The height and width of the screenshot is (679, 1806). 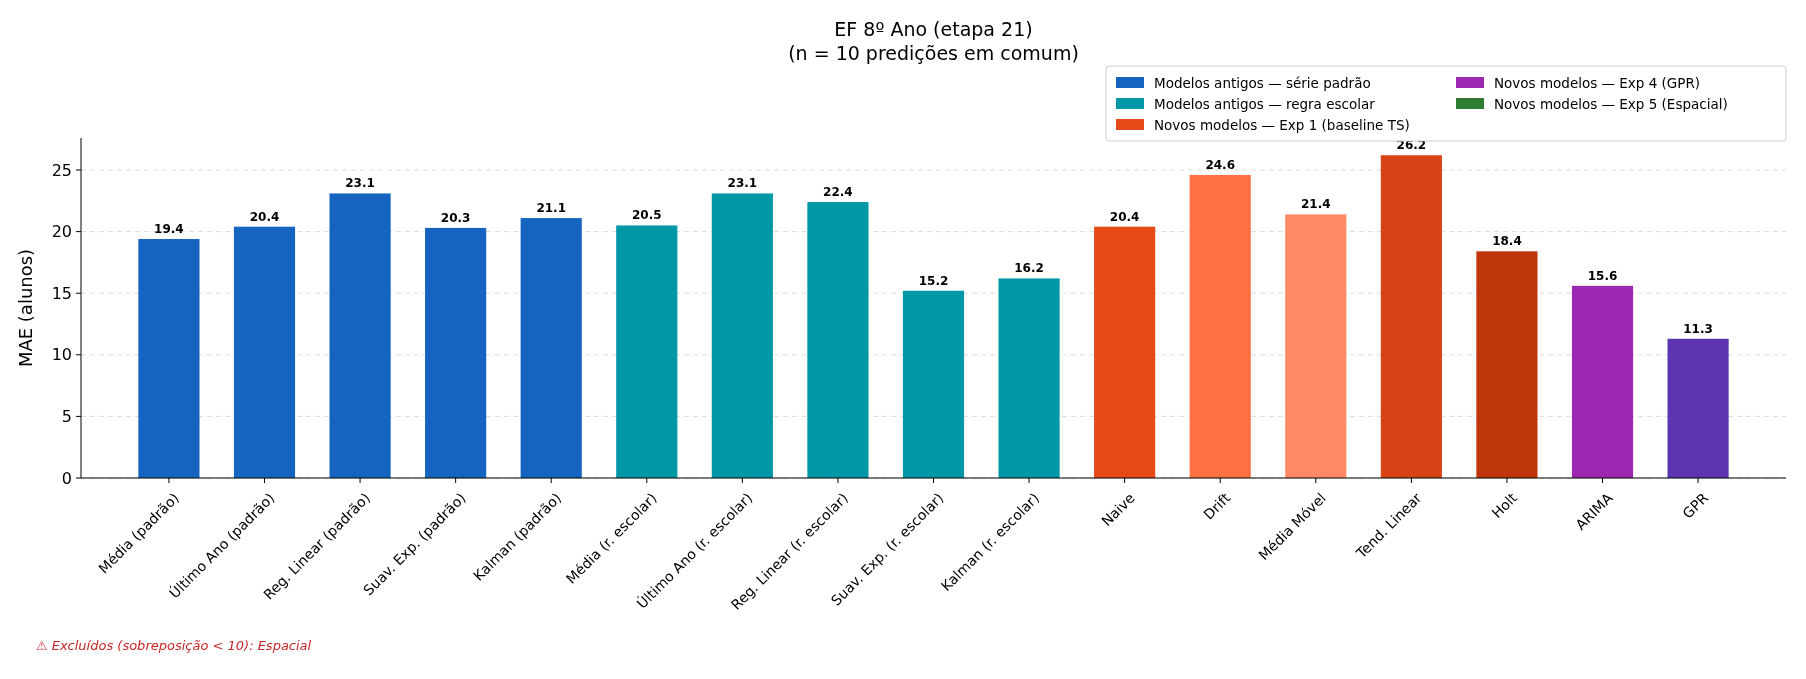 What do you see at coordinates (933, 53) in the screenshot?
I see `chart-subtitle: (n = 10 predições em comum)` at bounding box center [933, 53].